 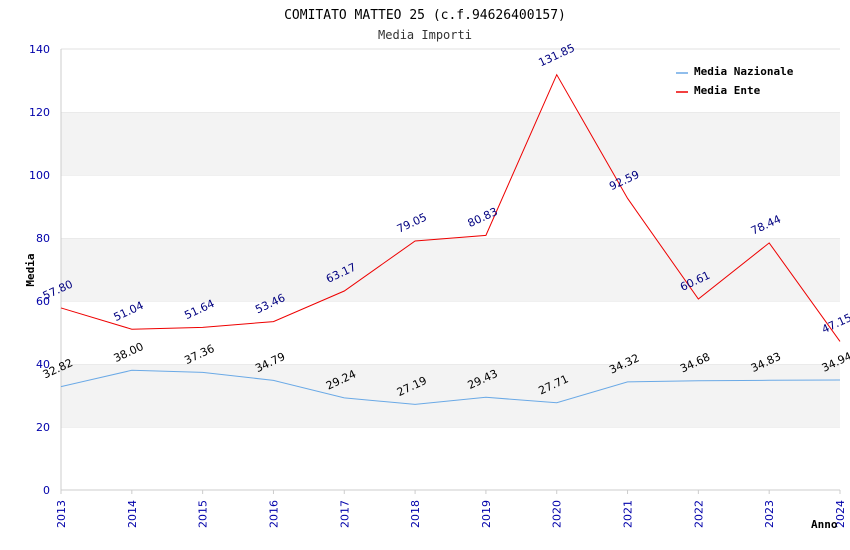 What do you see at coordinates (43, 364) in the screenshot?
I see `y-tick-label: 40` at bounding box center [43, 364].